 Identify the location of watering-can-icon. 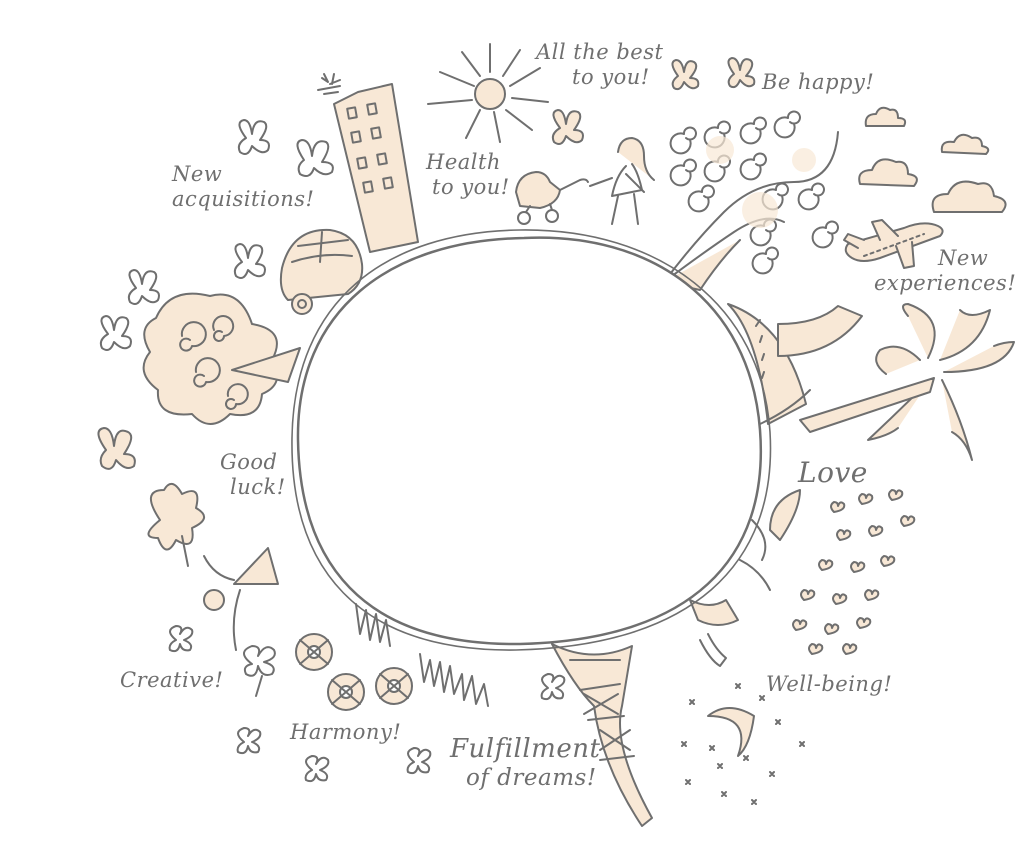
(714, 633).